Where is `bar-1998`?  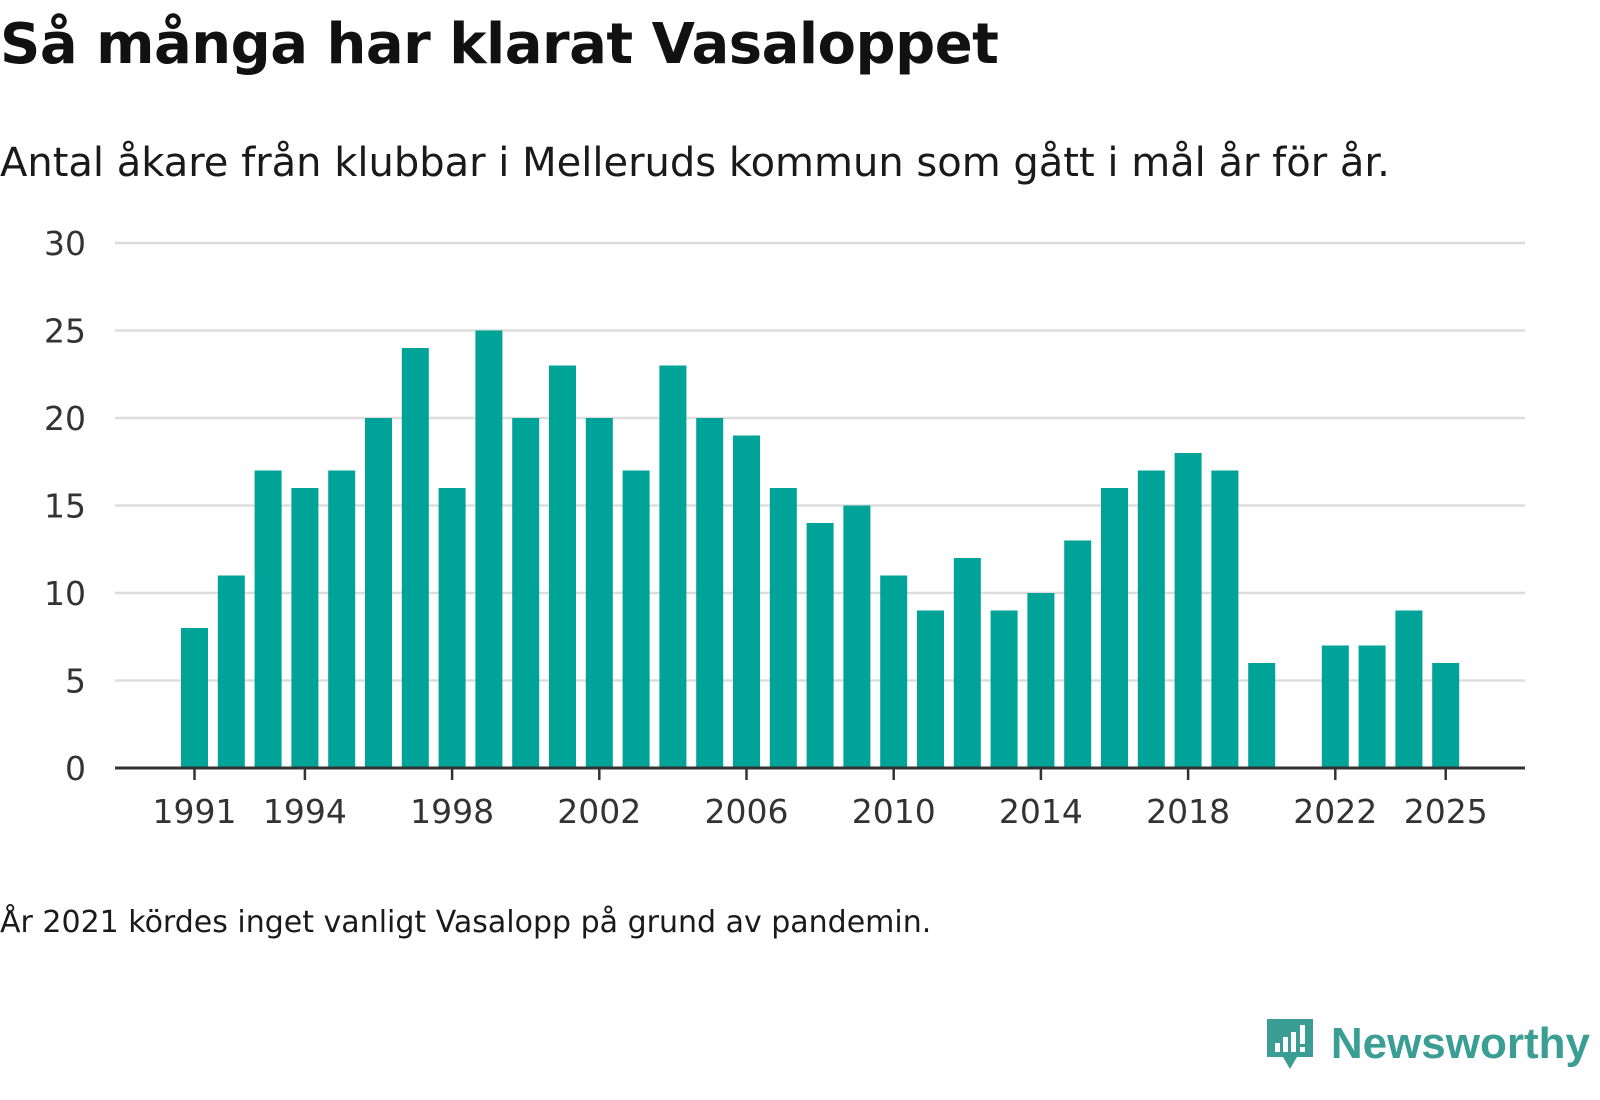
bar-1998 is located at coordinates (452, 628).